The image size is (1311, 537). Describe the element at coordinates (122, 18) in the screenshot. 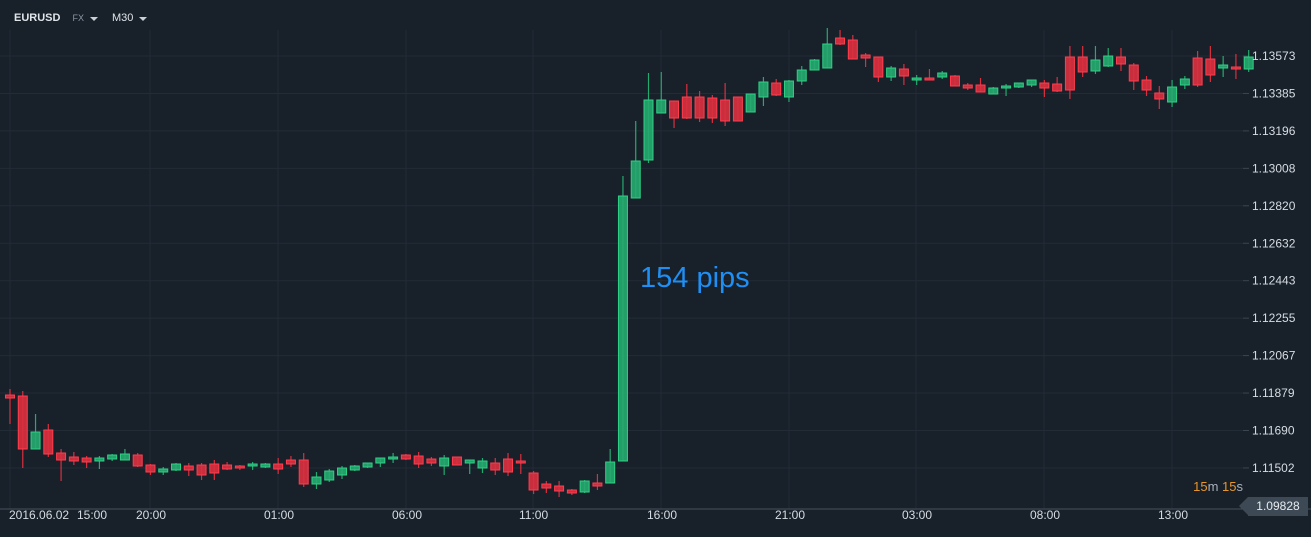

I see `timeframe-selector: M30` at that location.